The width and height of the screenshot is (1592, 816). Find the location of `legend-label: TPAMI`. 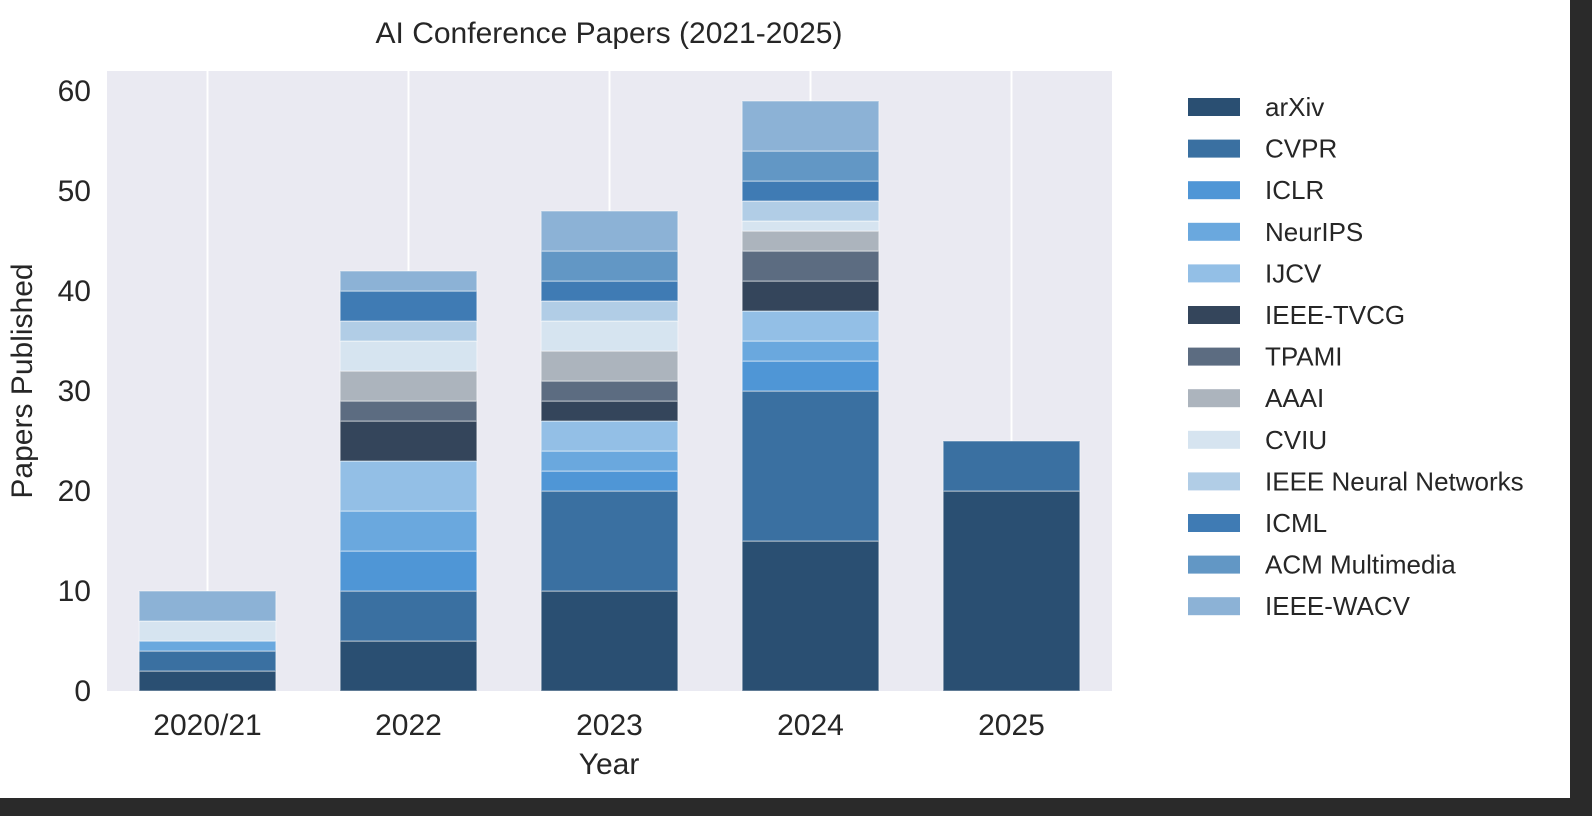

legend-label: TPAMI is located at coordinates (1304, 357).